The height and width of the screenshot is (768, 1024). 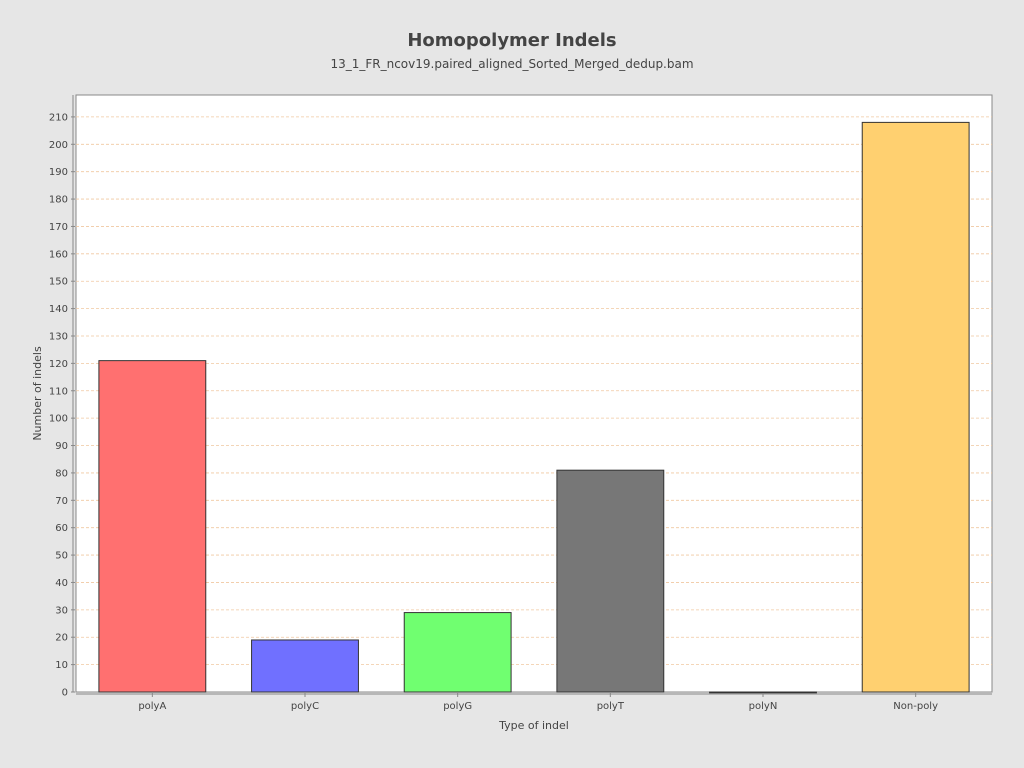 I want to click on y-tick-label: 30, so click(x=61, y=610).